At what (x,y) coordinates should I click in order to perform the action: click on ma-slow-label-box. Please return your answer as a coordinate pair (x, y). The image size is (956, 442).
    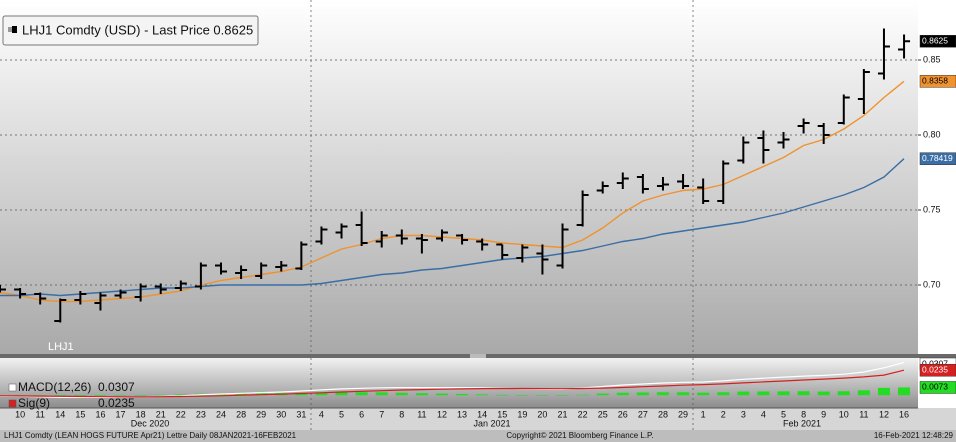
    Looking at the image, I should click on (937, 158).